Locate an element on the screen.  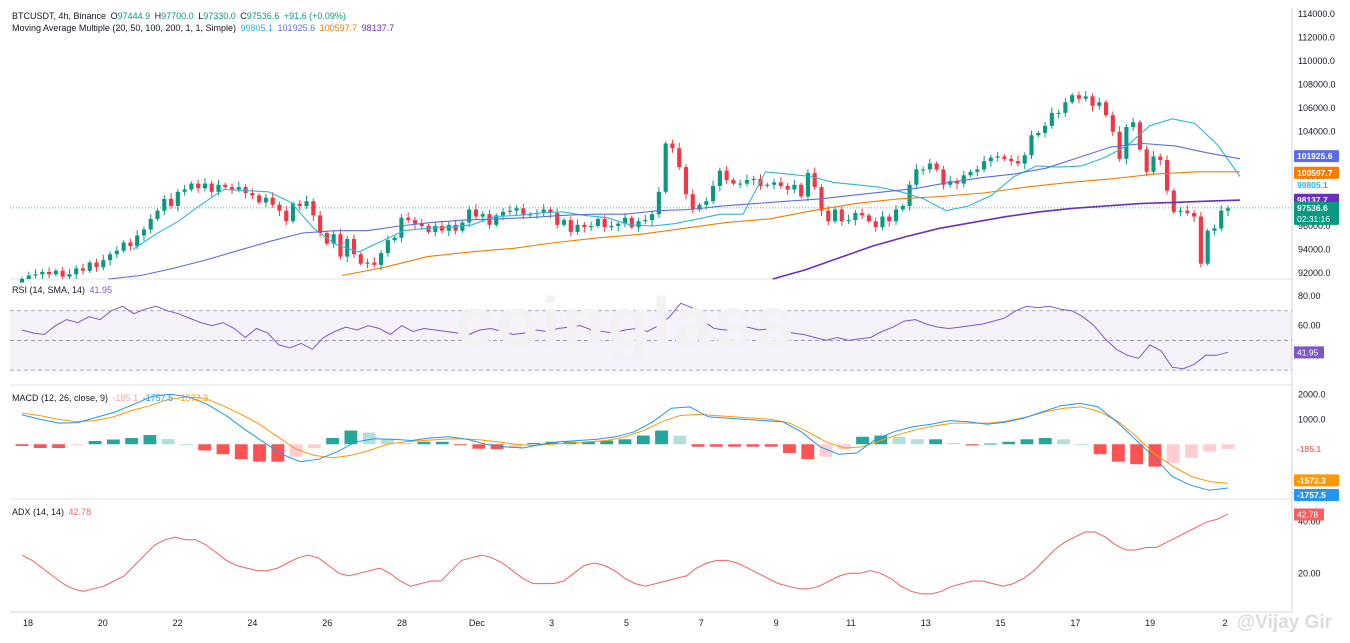
rsi-value-badge: 41.95 is located at coordinates (1308, 352).